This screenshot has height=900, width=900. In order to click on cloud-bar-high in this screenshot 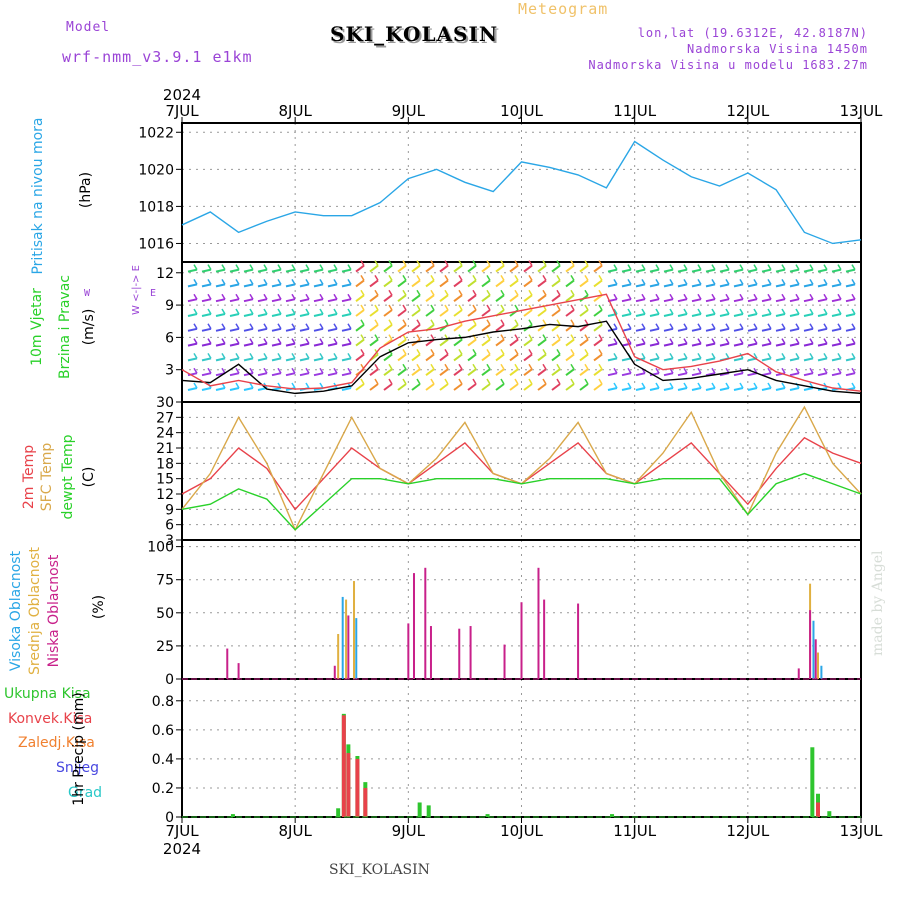, I will do `click(813, 649)`.